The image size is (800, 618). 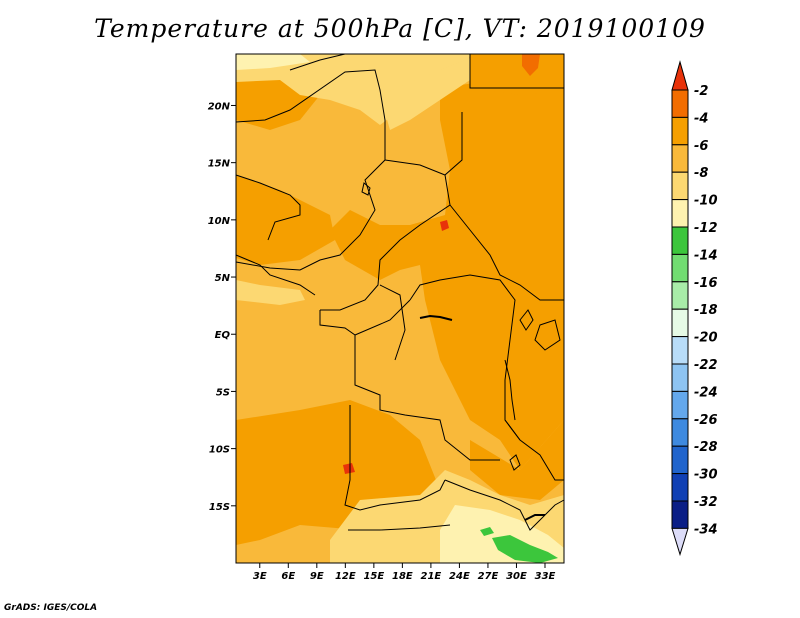 What do you see at coordinates (706, 255) in the screenshot?
I see `colorbar-label: -14` at bounding box center [706, 255].